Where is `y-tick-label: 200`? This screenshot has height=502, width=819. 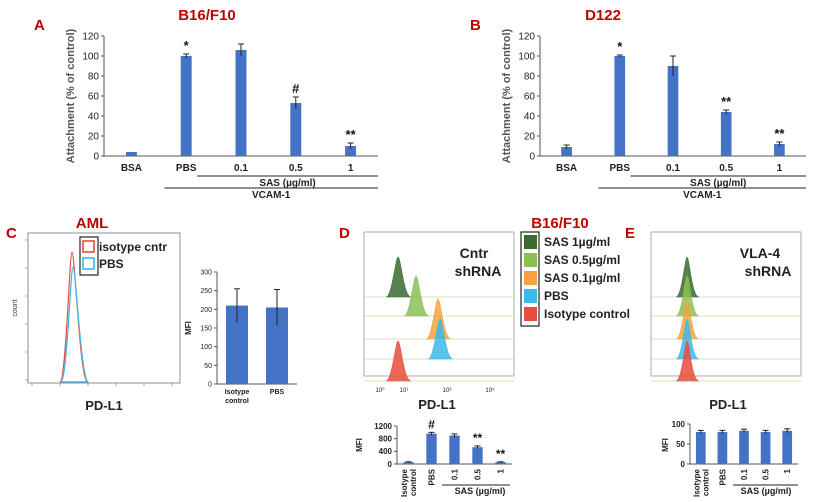 y-tick-label: 200 is located at coordinates (206, 310).